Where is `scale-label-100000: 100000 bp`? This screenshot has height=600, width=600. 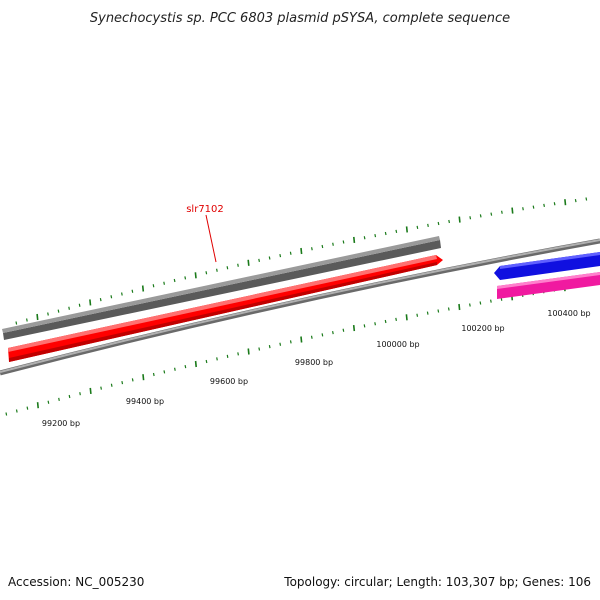 scale-label-100000: 100000 bp is located at coordinates (397, 344).